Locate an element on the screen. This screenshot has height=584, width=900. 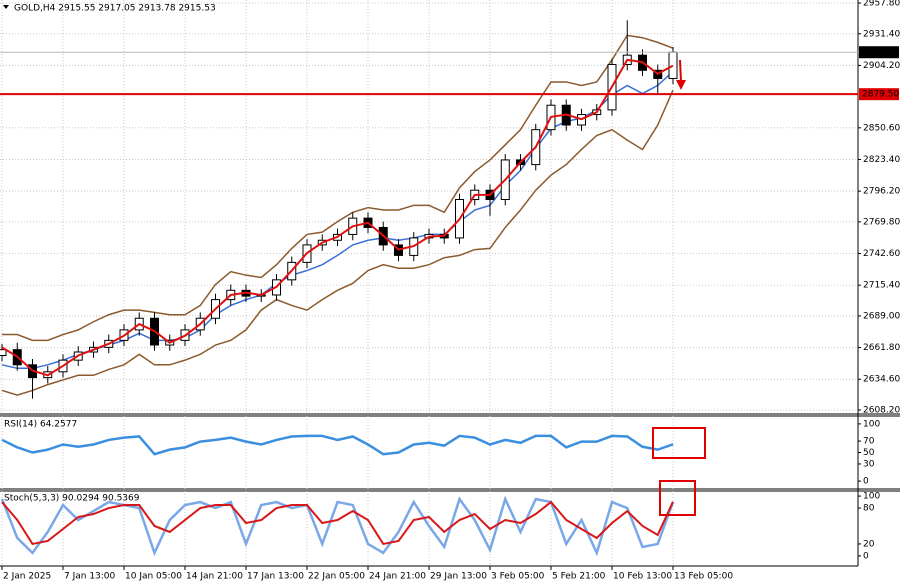
x-tick-label: 10 Jan 05:00 is located at coordinates (153, 577).